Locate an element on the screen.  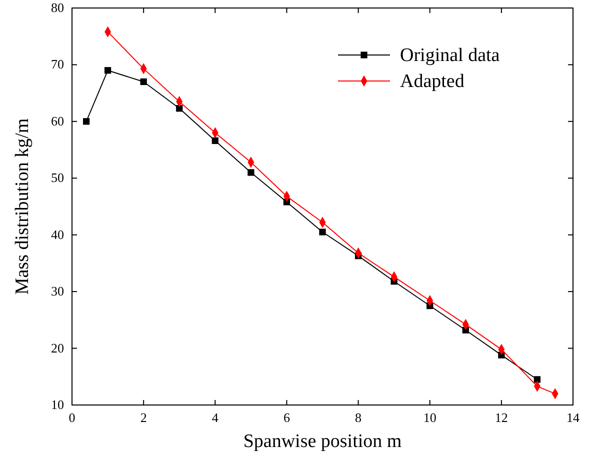
y-tick-label: 10 is located at coordinates (57, 404).